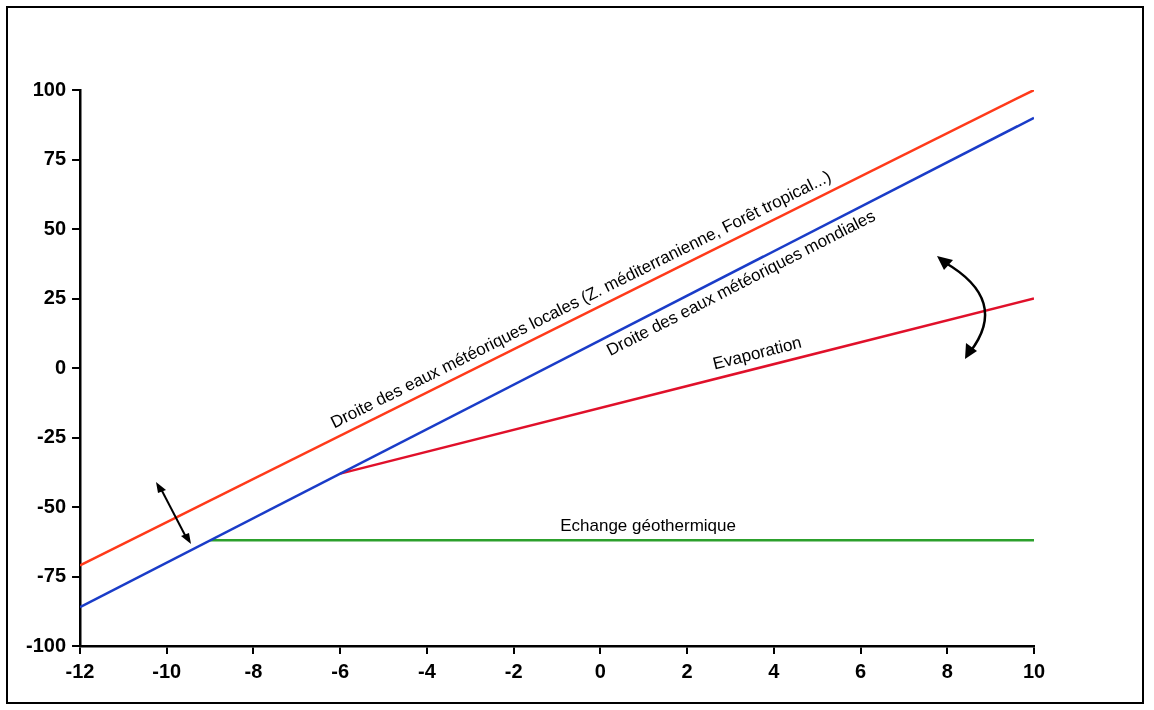 The width and height of the screenshot is (1154, 710). I want to click on x-tick-label: 10, so click(1034, 670).